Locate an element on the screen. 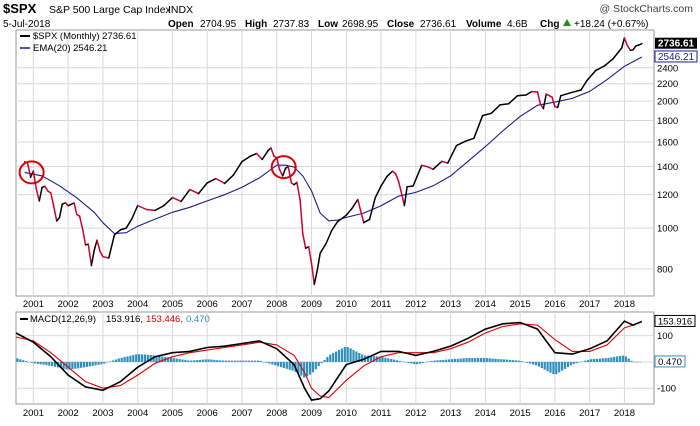  price-tick-label: 2200 is located at coordinates (667, 84).